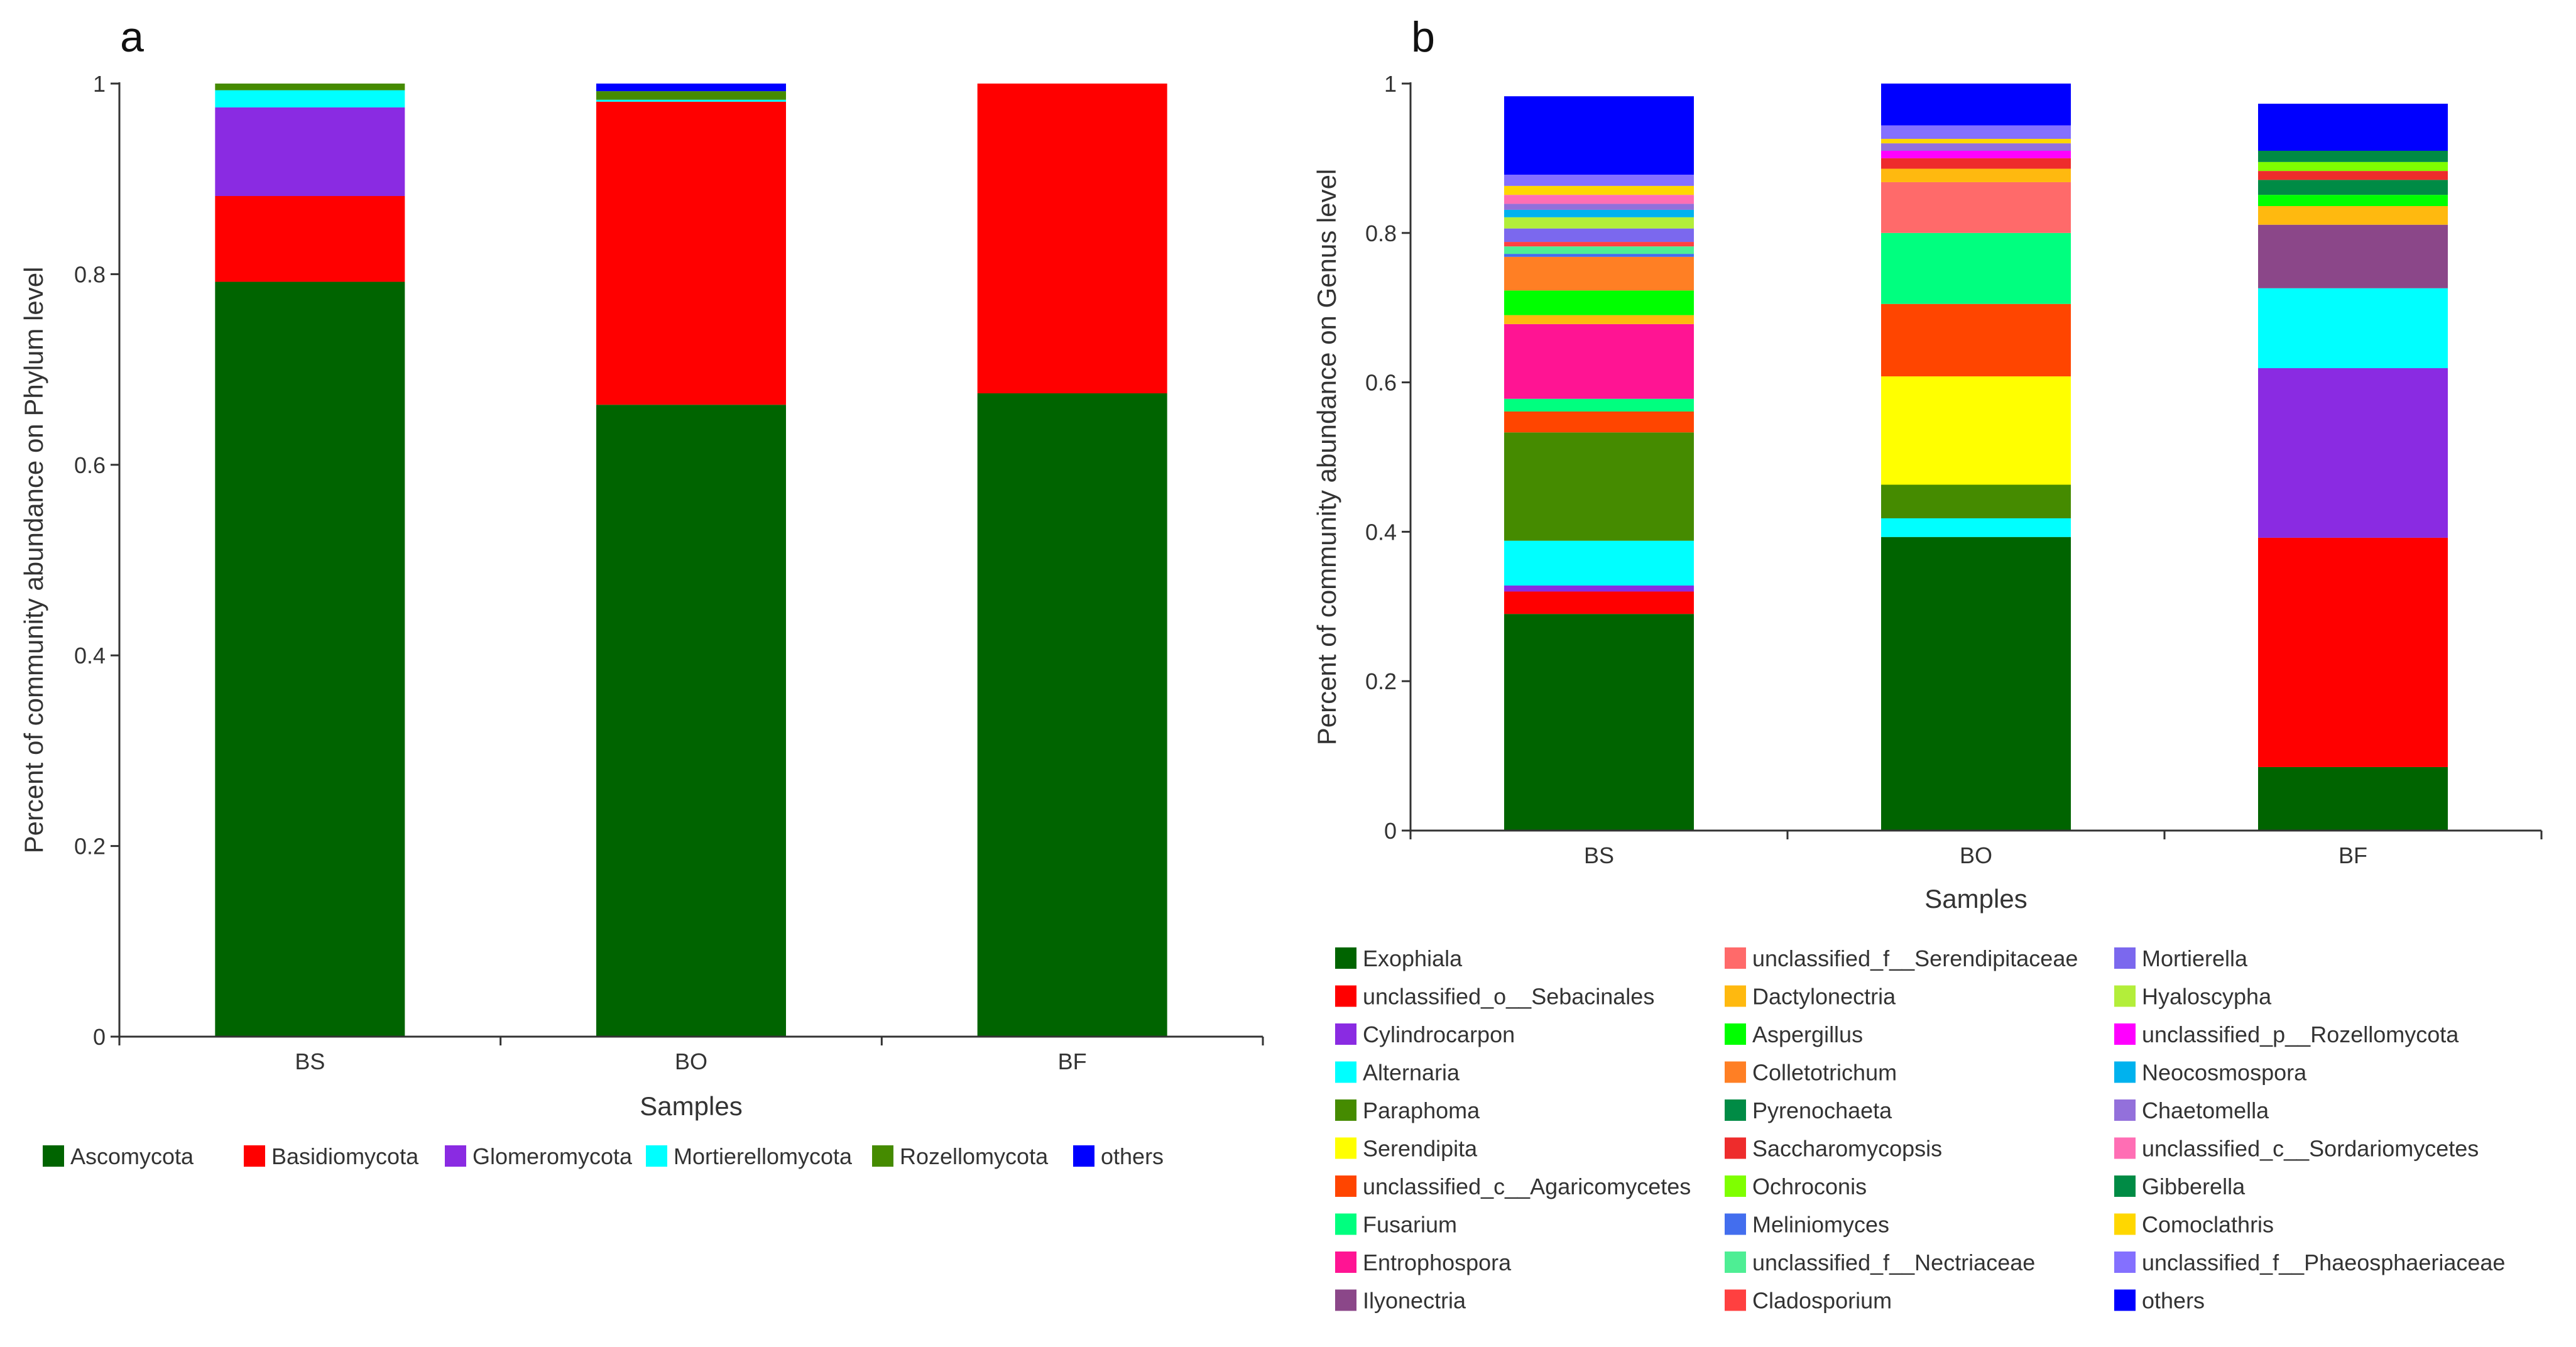 This screenshot has width=2576, height=1347. What do you see at coordinates (1423, 37) in the screenshot?
I see `panel-label: b` at bounding box center [1423, 37].